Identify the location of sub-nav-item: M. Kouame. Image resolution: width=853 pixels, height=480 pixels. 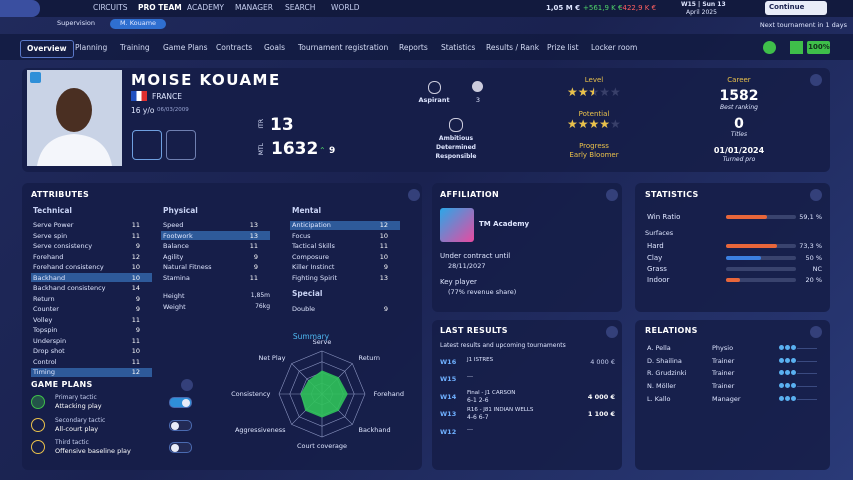
(138, 23).